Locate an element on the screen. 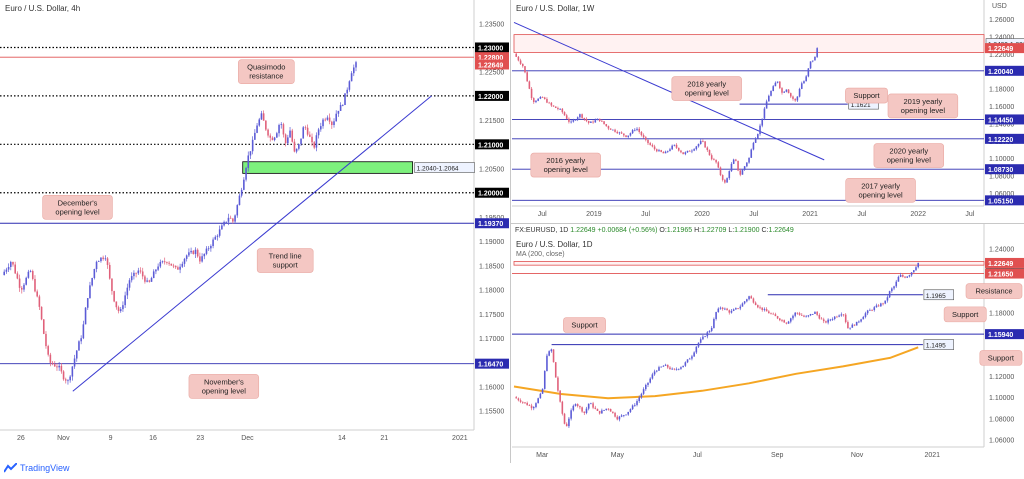  y-tick-label: 1.14000 is located at coordinates (1001, 124).